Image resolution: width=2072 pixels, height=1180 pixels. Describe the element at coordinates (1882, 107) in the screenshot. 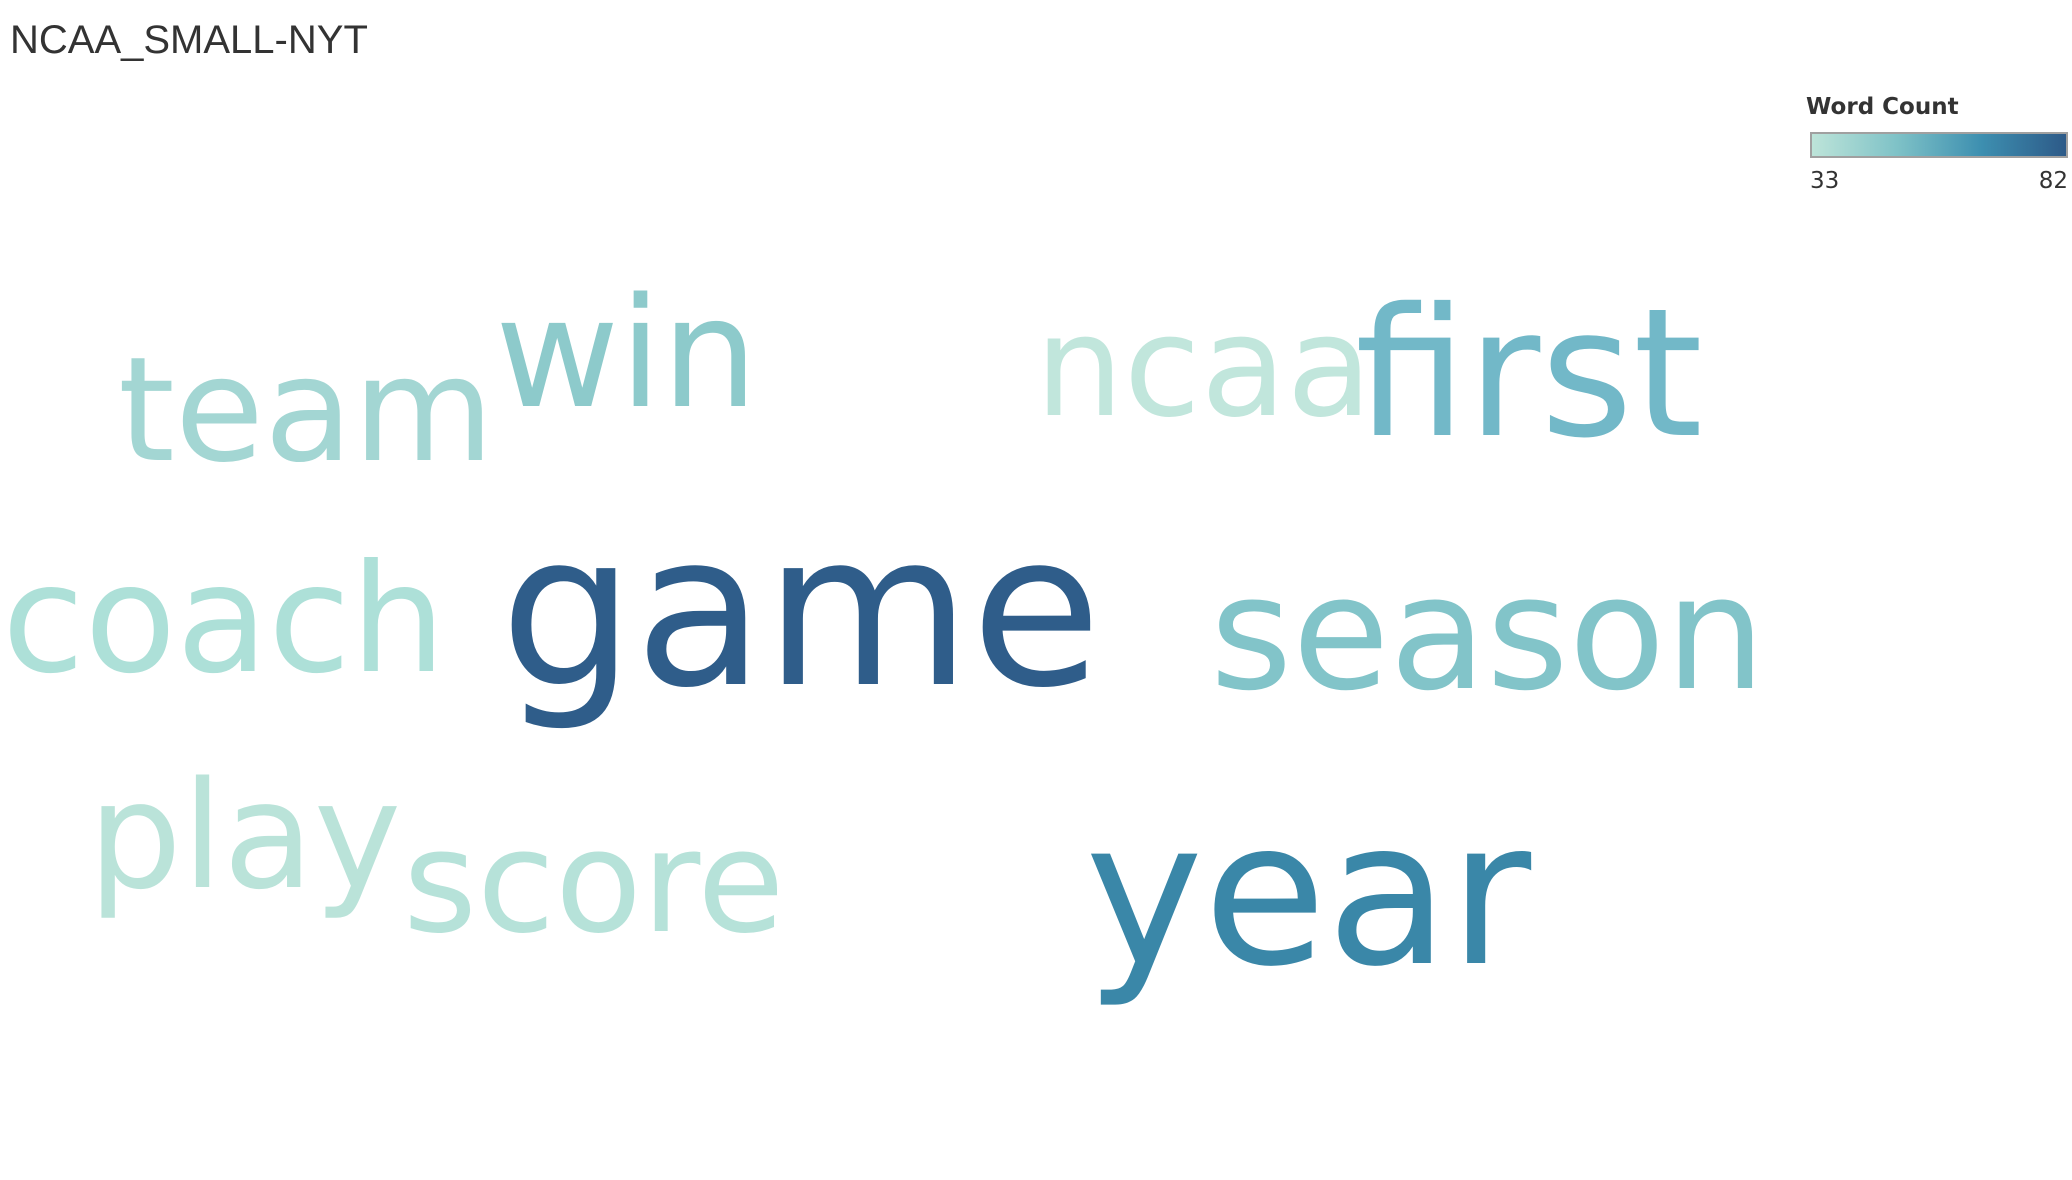

I see `legend-title: Word Count` at that location.